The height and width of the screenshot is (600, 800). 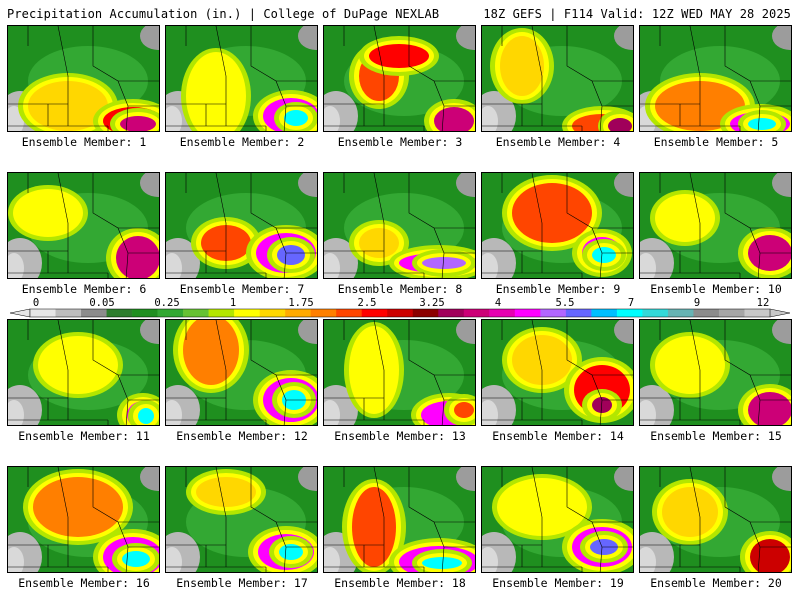 What do you see at coordinates (716, 289) in the screenshot?
I see `ensemble-member-label: Ensemble Member: 10` at bounding box center [716, 289].